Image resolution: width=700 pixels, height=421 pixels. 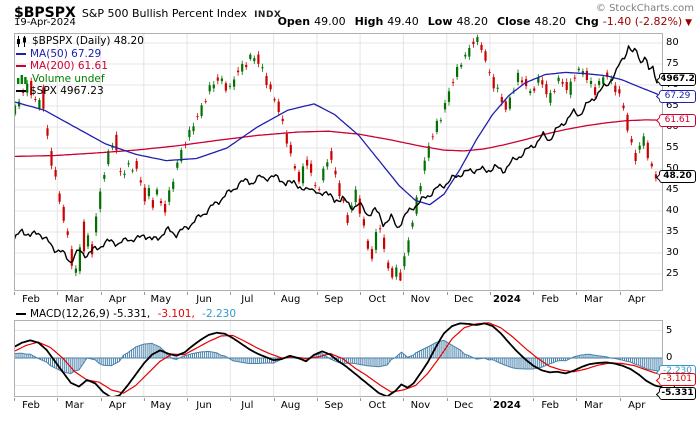 What do you see at coordinates (403, 21) in the screenshot?
I see `ohlc-value: 49.40` at bounding box center [403, 21].